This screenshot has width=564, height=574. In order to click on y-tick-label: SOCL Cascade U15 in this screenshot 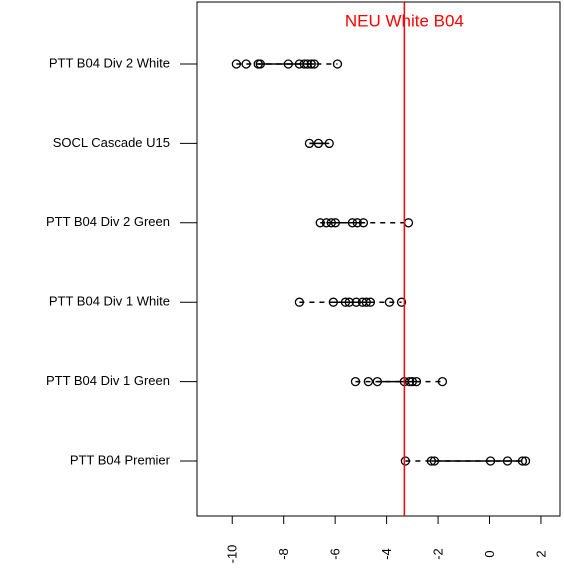, I will do `click(111, 142)`.